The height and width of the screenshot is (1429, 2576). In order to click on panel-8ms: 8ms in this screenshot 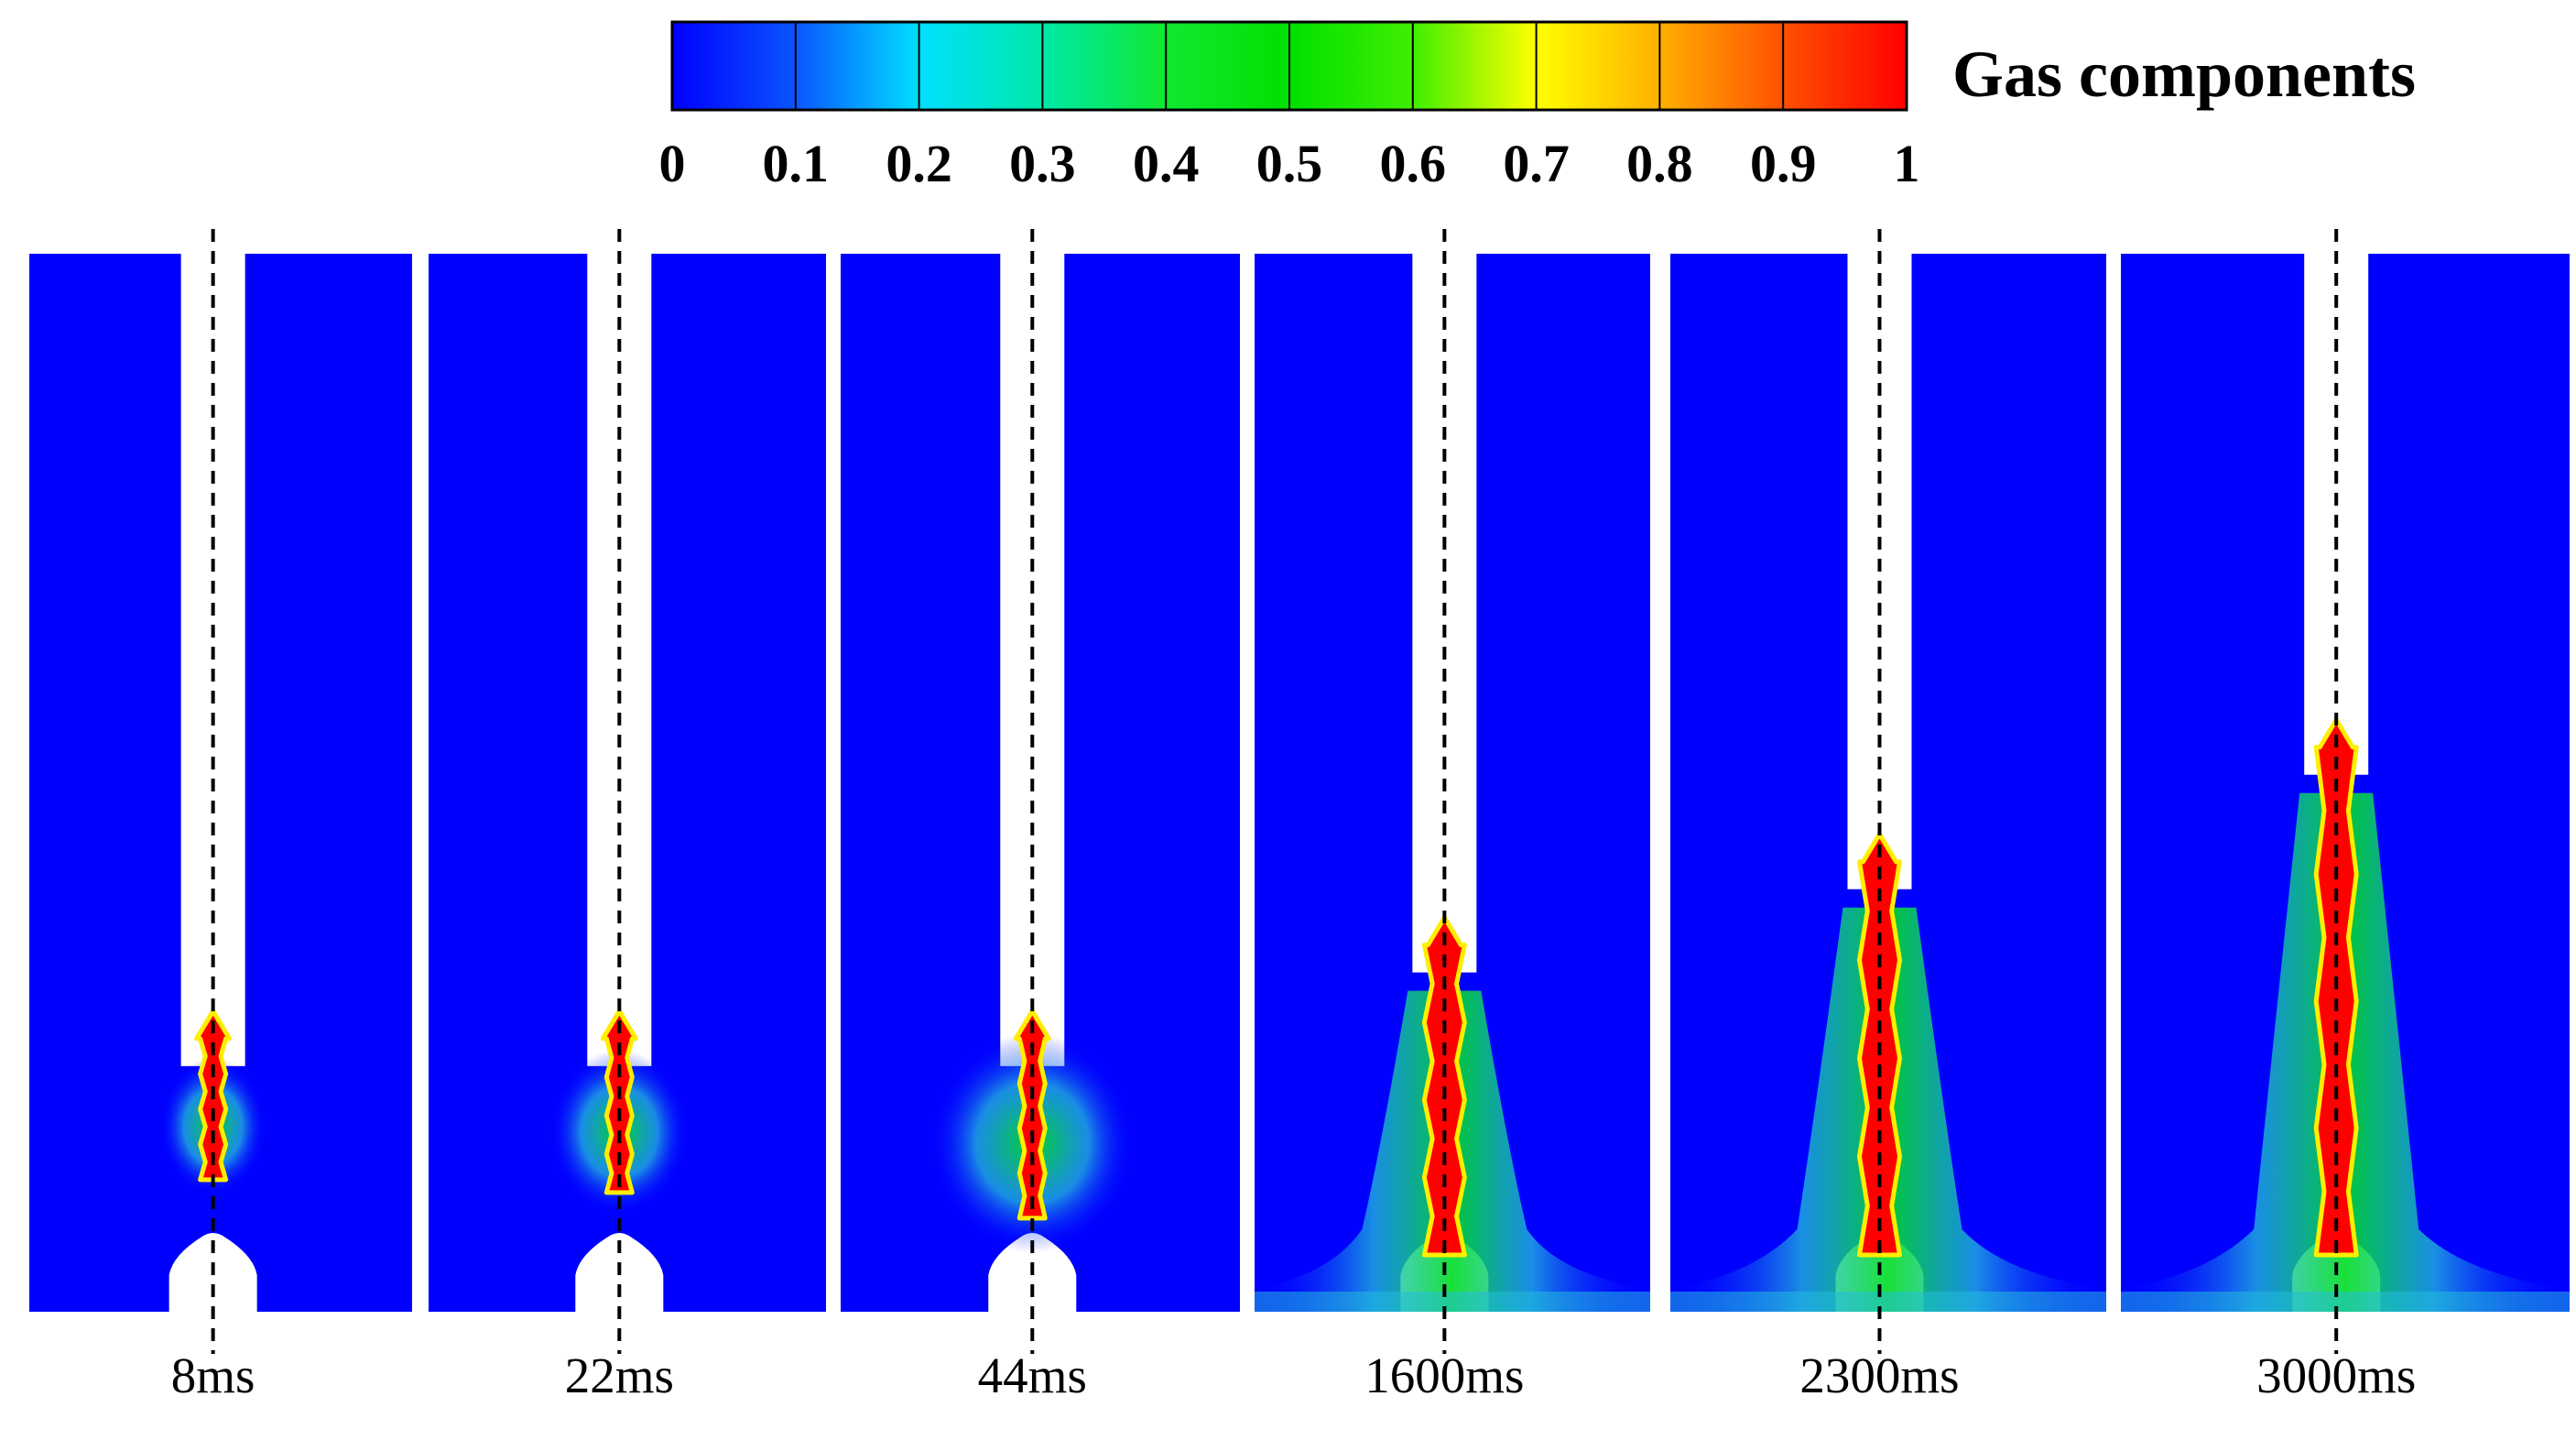, I will do `click(220, 816)`.